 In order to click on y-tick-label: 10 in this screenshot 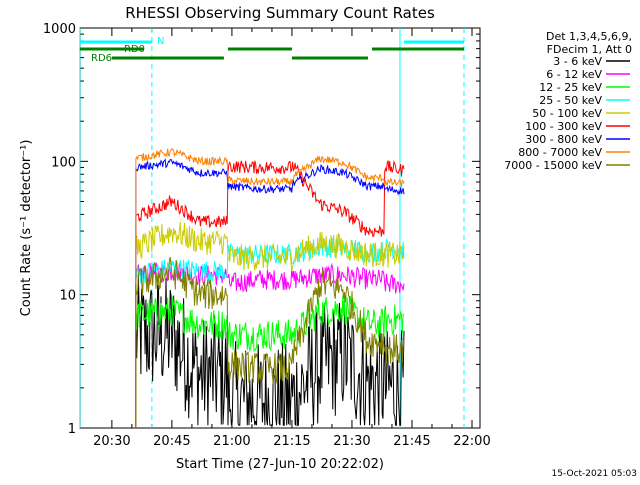, I will do `click(67, 296)`.